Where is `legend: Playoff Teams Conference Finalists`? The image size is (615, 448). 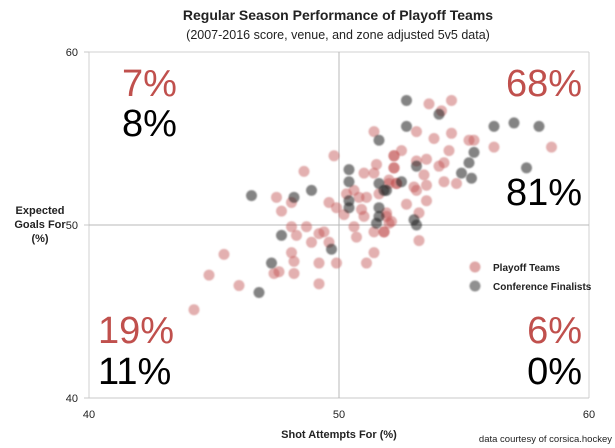 legend: Playoff Teams Conference Finalists is located at coordinates (530, 277).